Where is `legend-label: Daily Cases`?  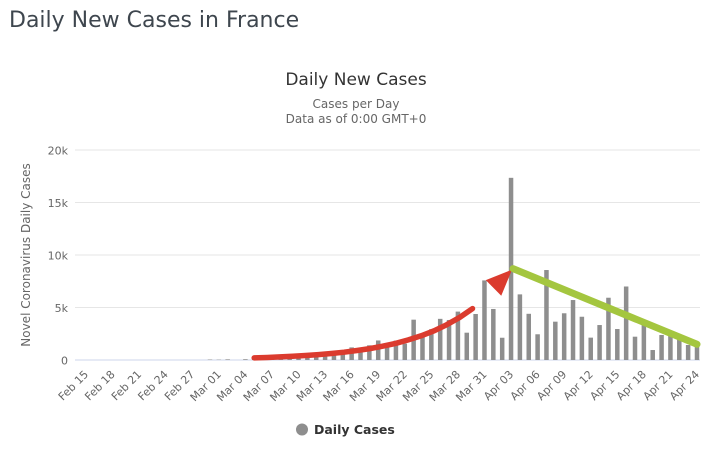
legend-label: Daily Cases is located at coordinates (354, 429).